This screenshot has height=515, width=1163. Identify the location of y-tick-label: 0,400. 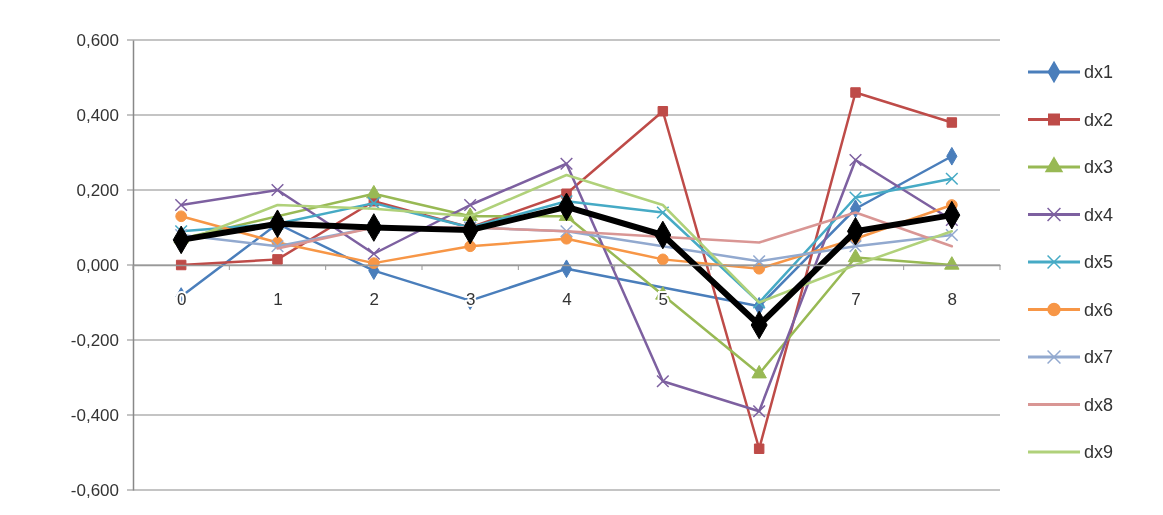
(97, 115).